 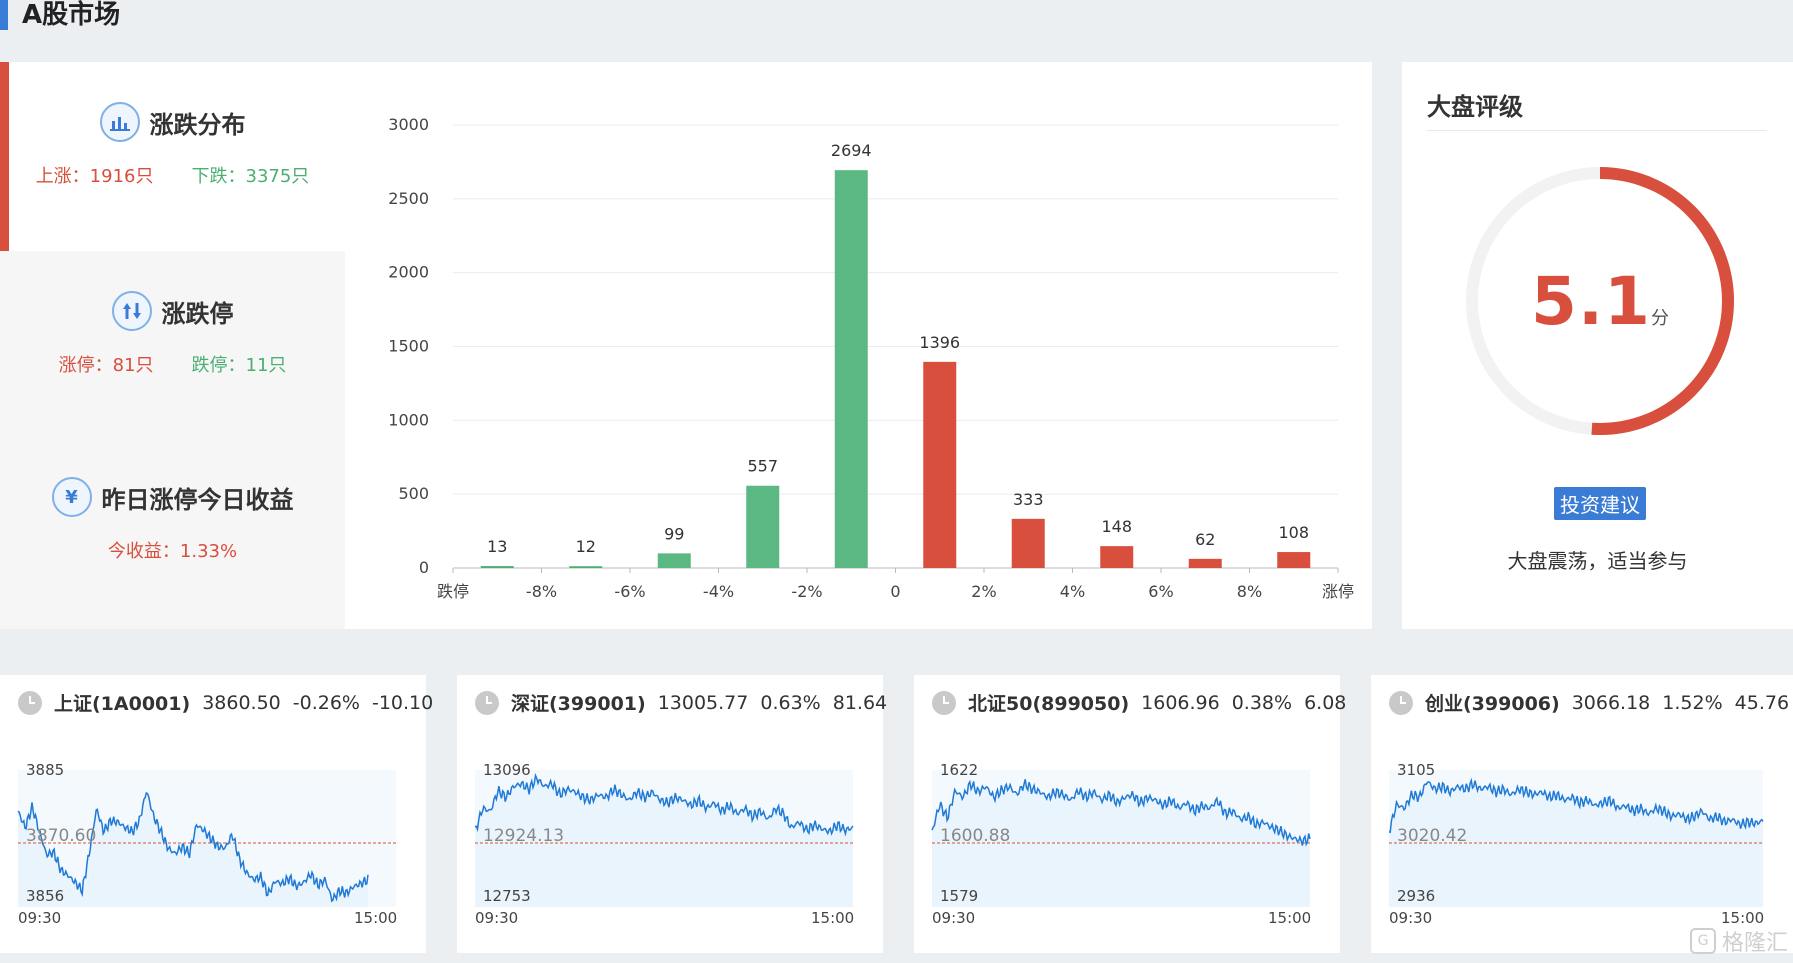 What do you see at coordinates (172, 534) in the screenshot?
I see `stat-yesterday: ¥ 昨日涨停今日收益 今收益：1.33%` at bounding box center [172, 534].